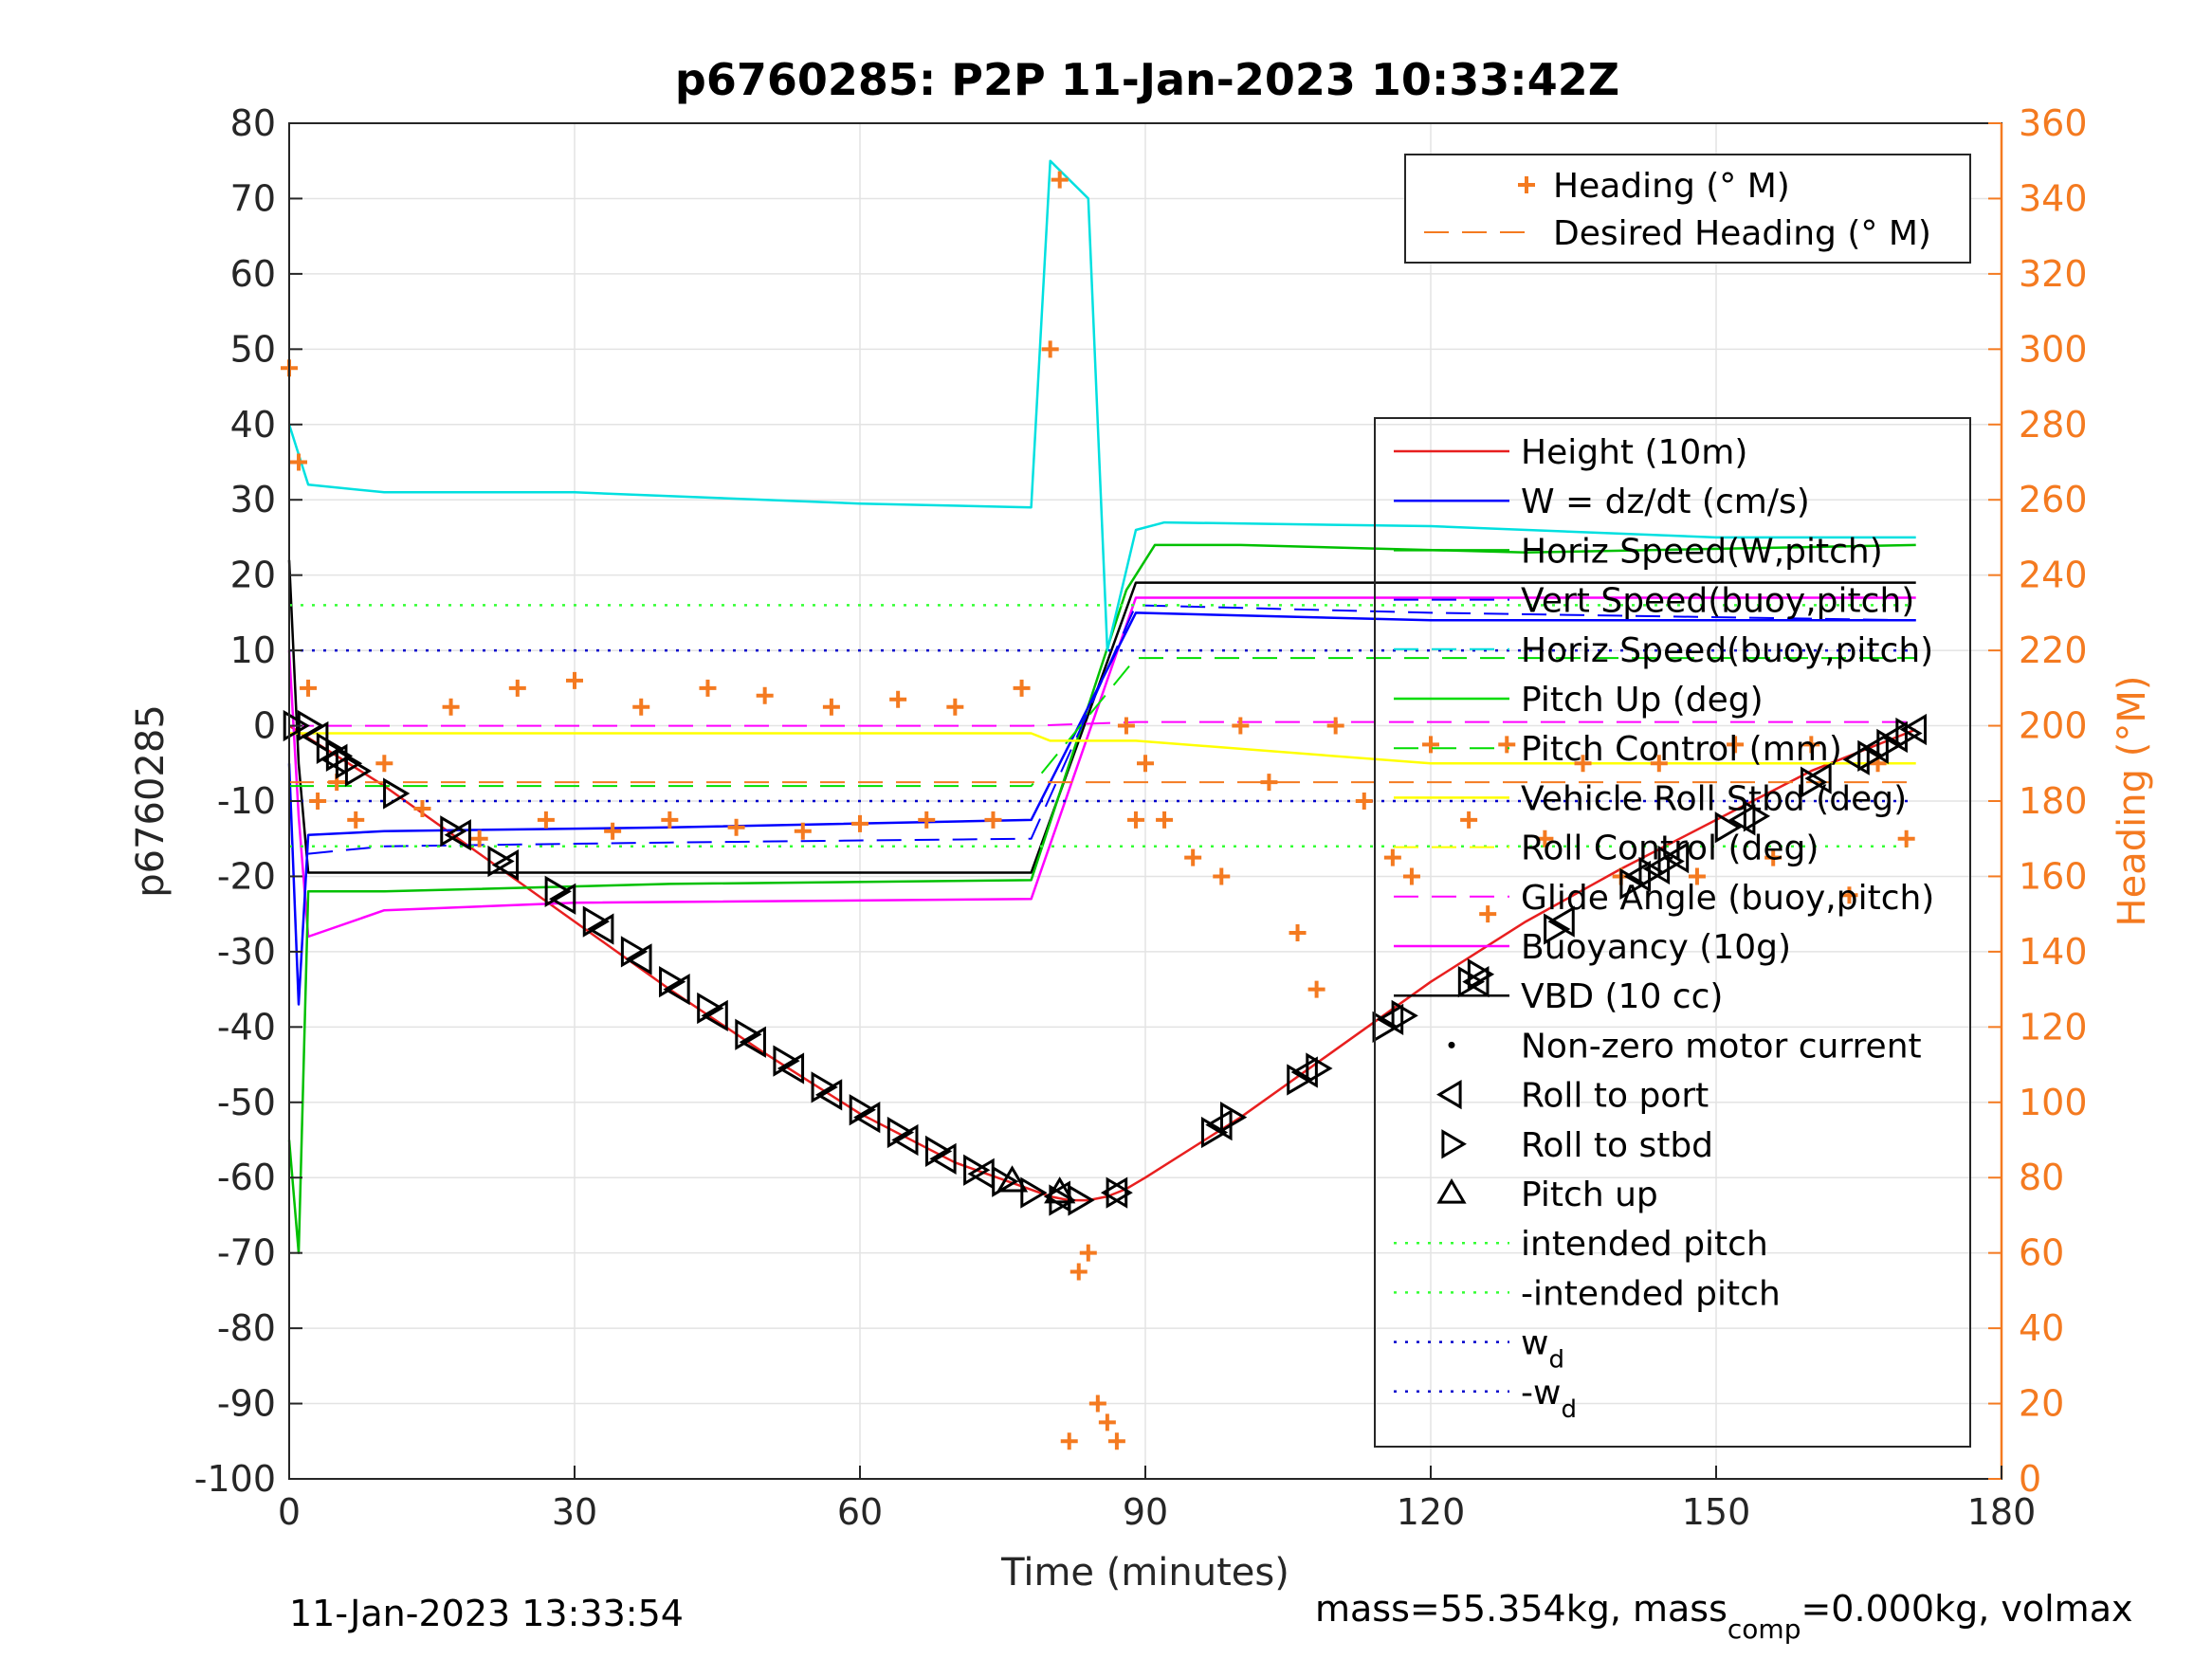 This screenshot has height=1659, width=2212. I want to click on y2-tick-label: 80, so click(2041, 1177).